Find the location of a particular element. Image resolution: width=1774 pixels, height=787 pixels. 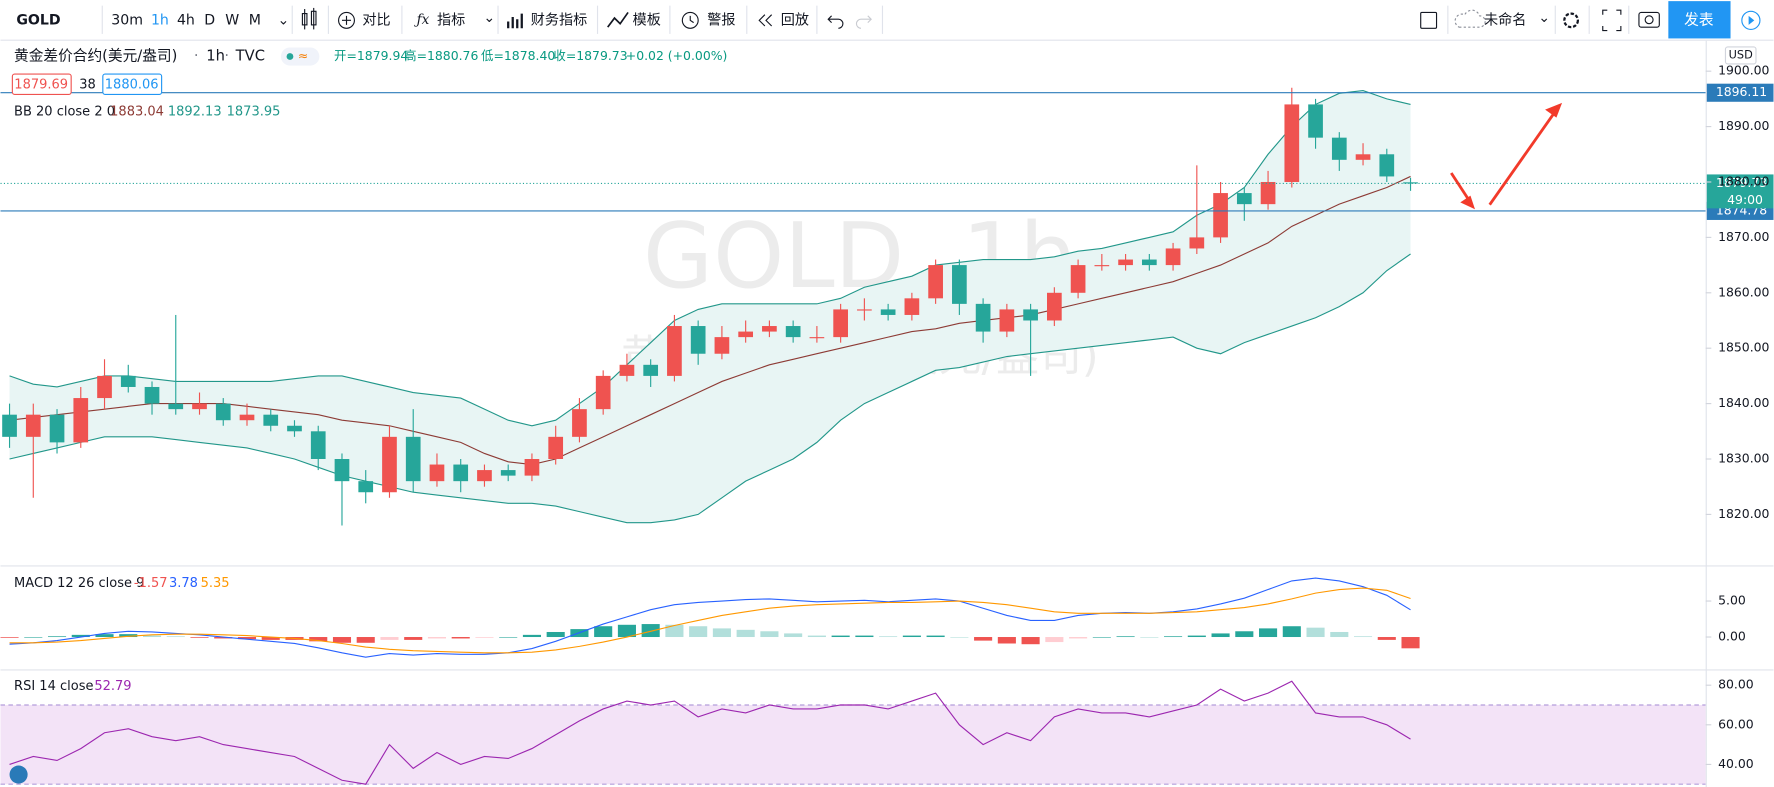

rsi-label: RSI 14 close is located at coordinates (53, 686).